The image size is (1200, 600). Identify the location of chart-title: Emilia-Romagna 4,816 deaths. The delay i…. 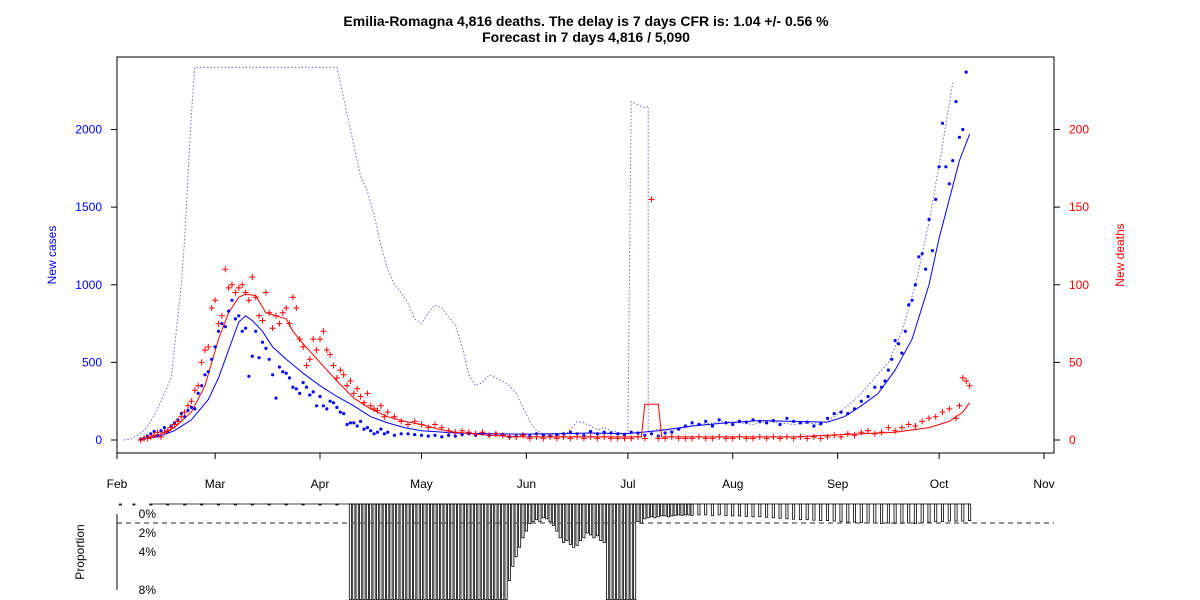
(586, 21).